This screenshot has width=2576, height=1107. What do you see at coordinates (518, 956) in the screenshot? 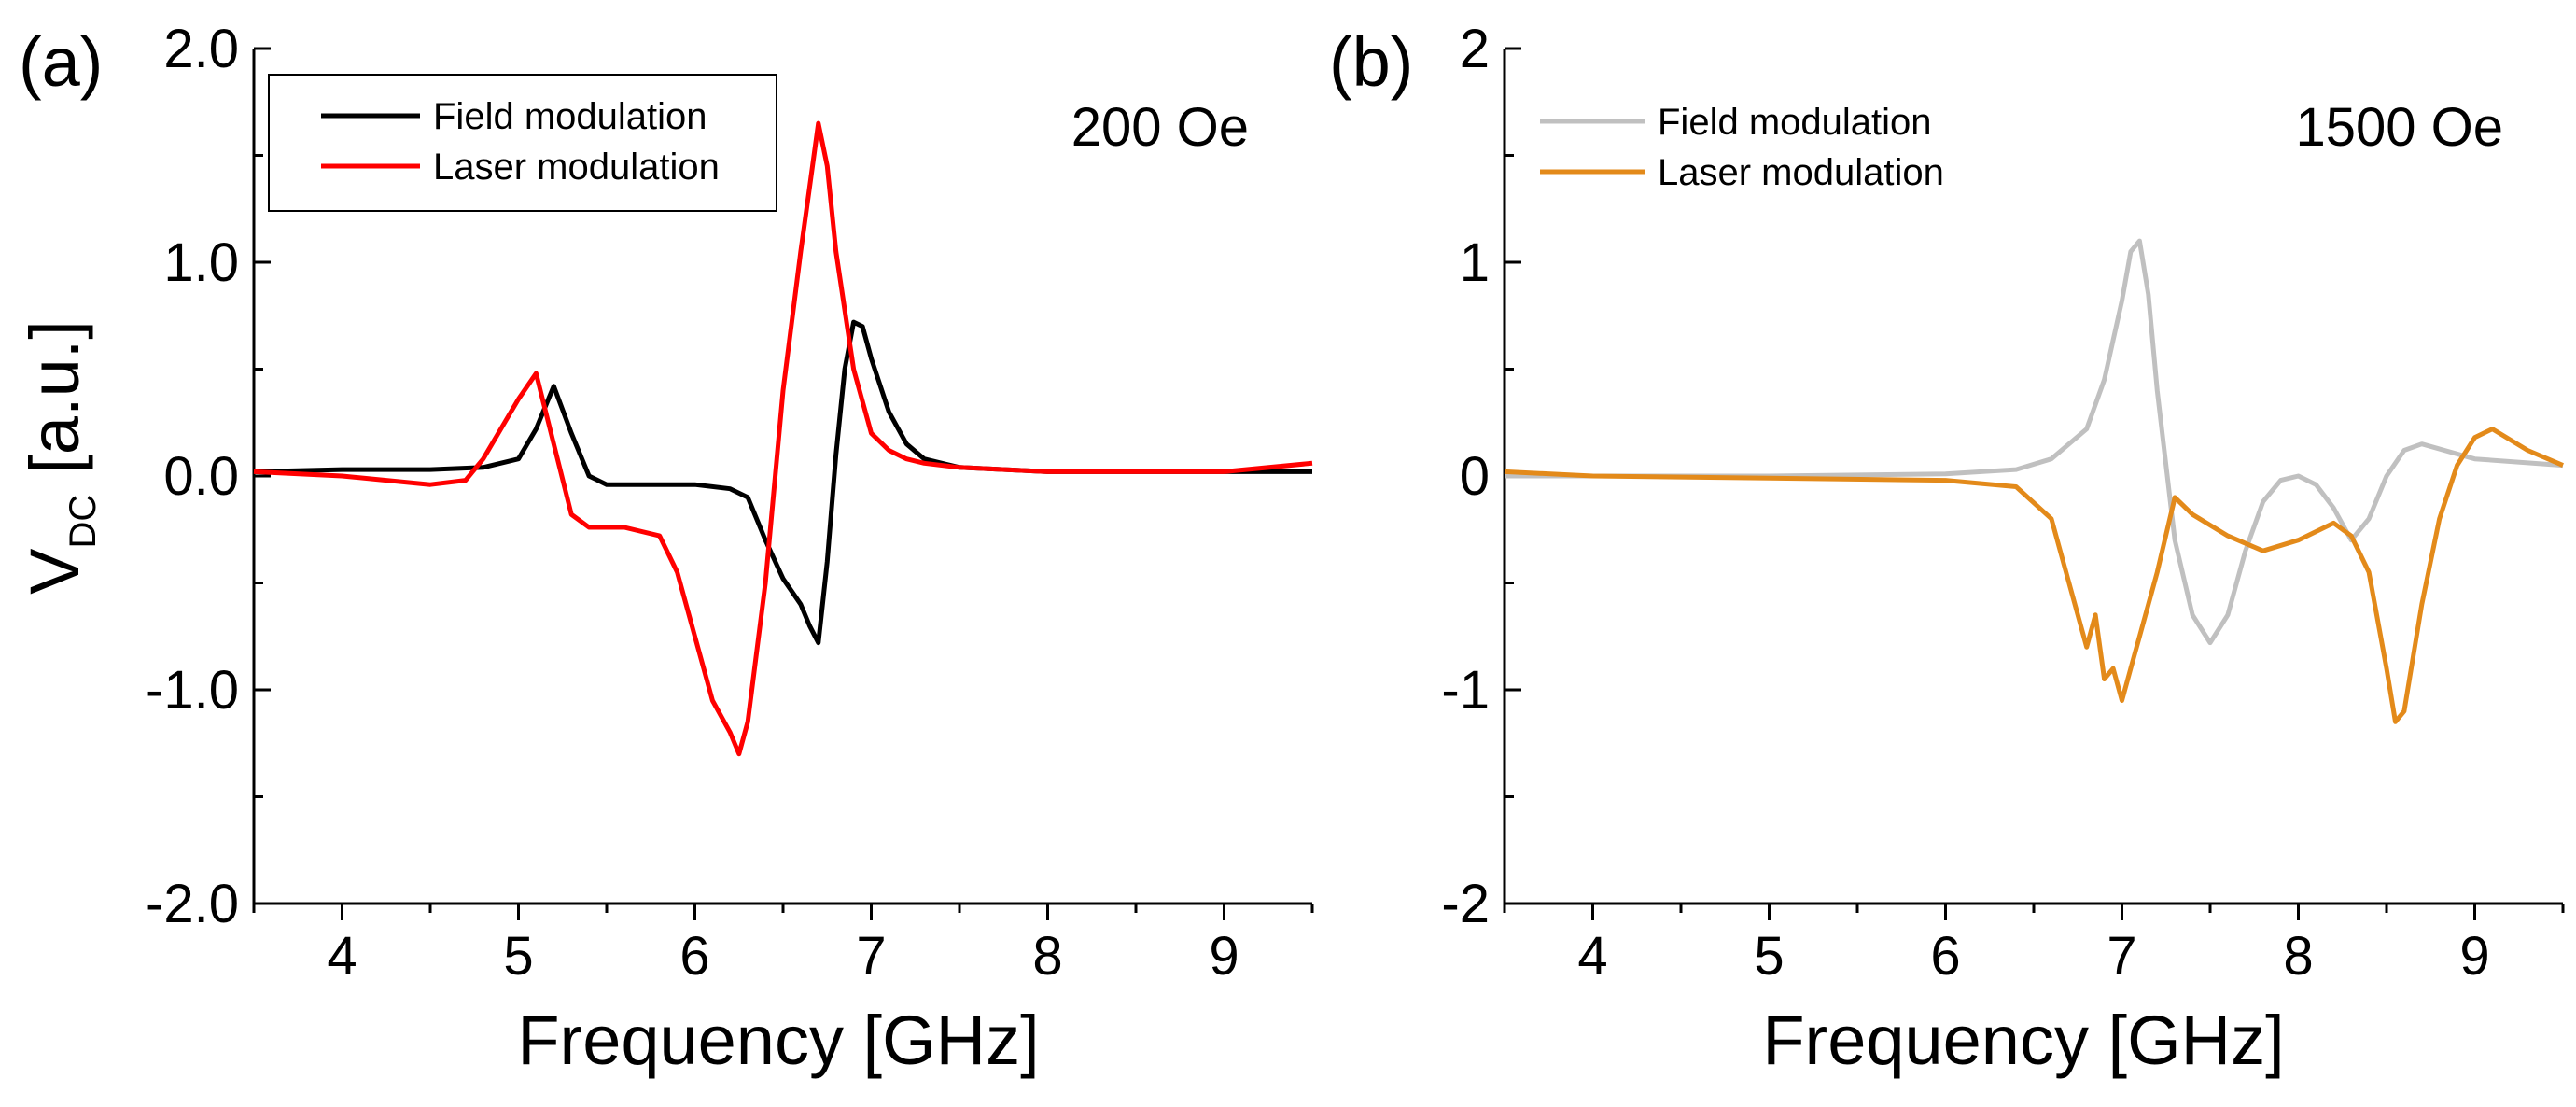
I see `x-tick-label-a: 5` at bounding box center [518, 956].